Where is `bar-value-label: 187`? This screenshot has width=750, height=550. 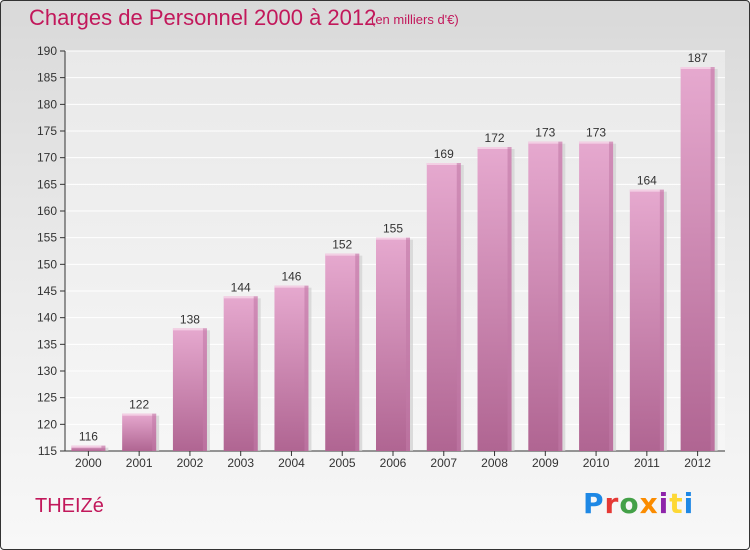 bar-value-label: 187 is located at coordinates (698, 58).